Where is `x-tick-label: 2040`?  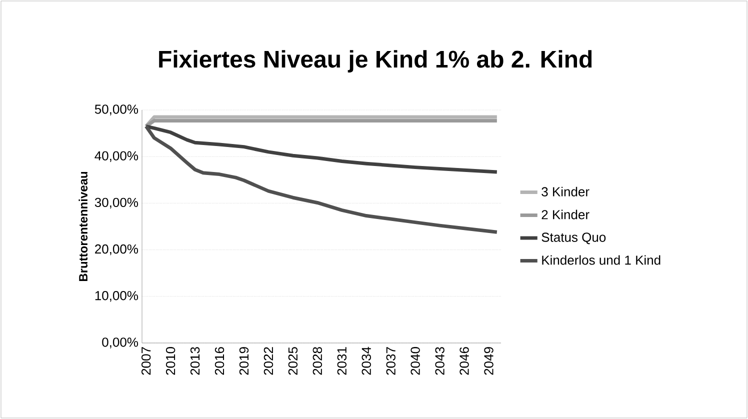 x-tick-label: 2040 is located at coordinates (415, 361).